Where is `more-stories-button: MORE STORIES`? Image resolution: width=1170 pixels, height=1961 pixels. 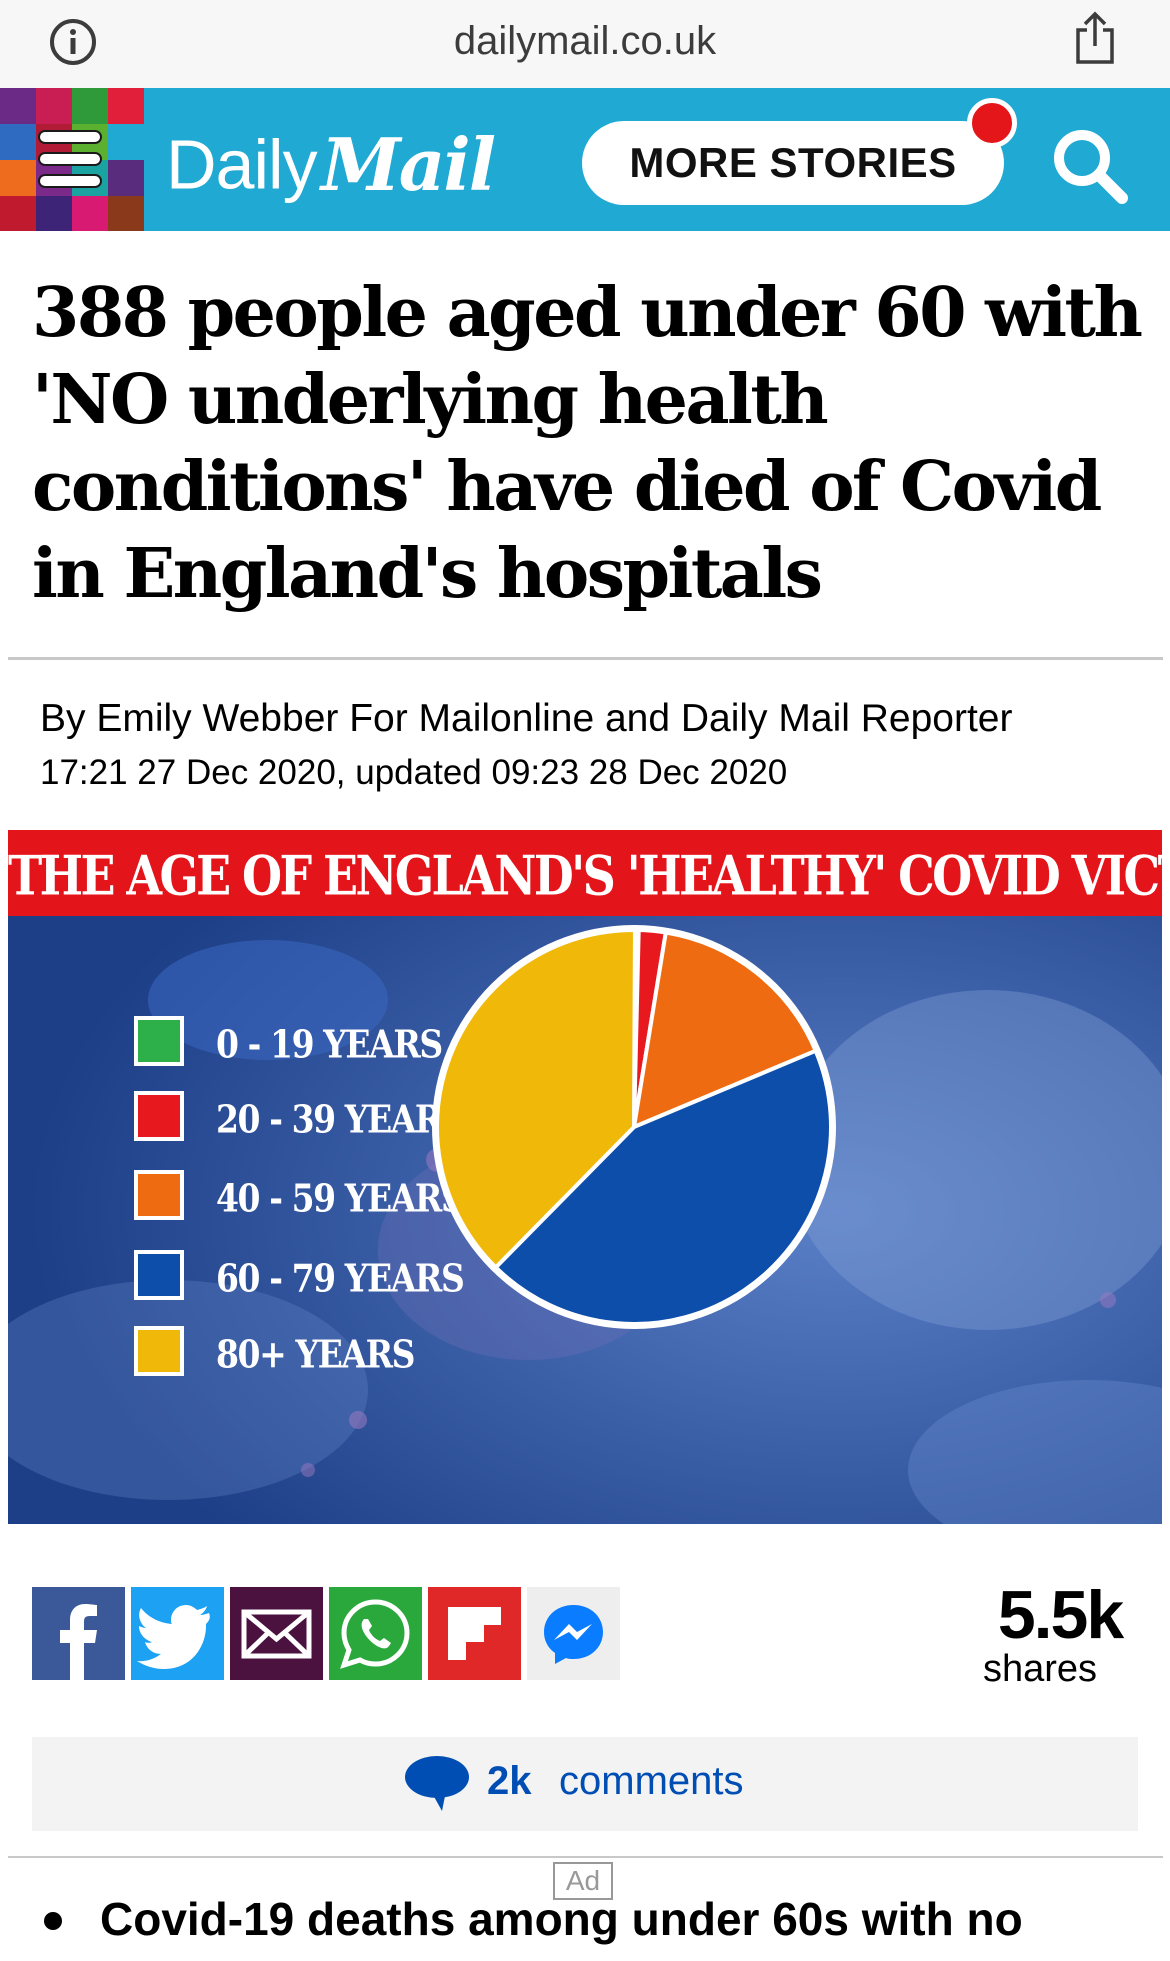 more-stories-button: MORE STORIES is located at coordinates (793, 163).